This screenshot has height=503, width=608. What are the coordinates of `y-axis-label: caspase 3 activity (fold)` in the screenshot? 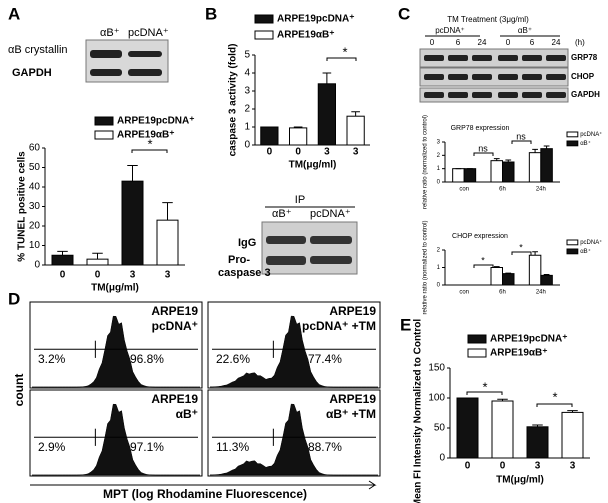 It's located at (233, 100).